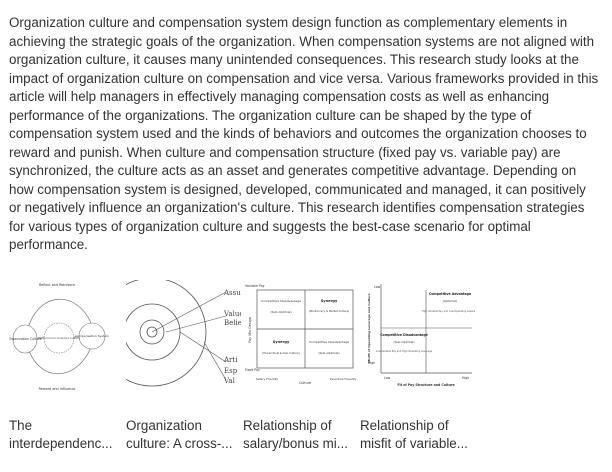 The image size is (612, 472). I want to click on axis-label-misfit: Misfit of Operating Leverage and Culture, so click(369, 327).